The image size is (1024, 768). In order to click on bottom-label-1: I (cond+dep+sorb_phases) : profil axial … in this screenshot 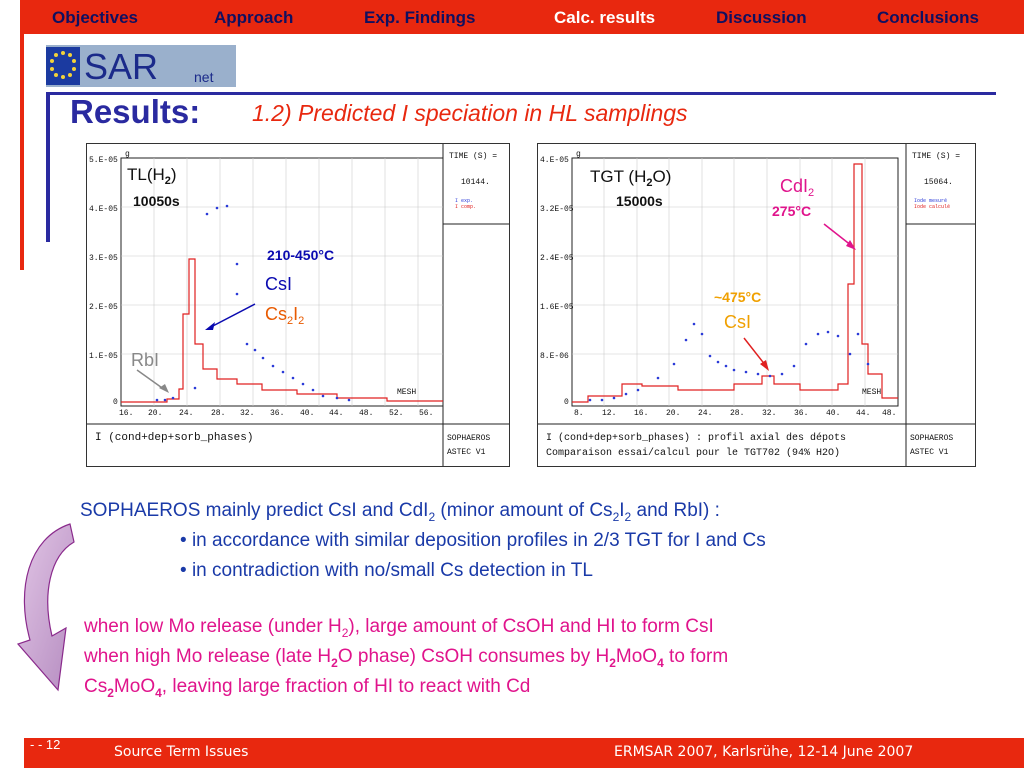, I will do `click(696, 438)`.